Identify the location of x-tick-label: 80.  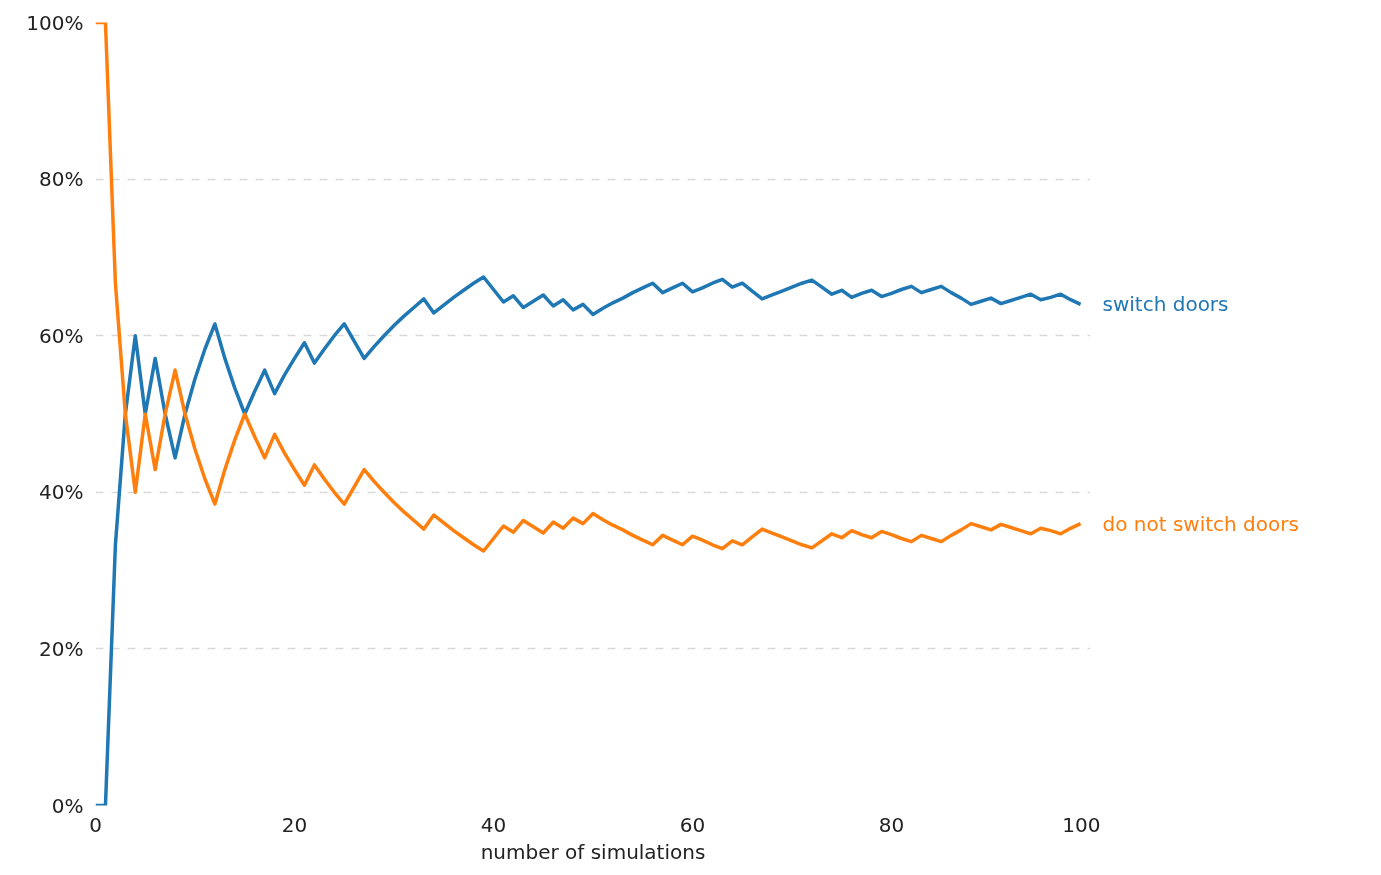
(891, 824).